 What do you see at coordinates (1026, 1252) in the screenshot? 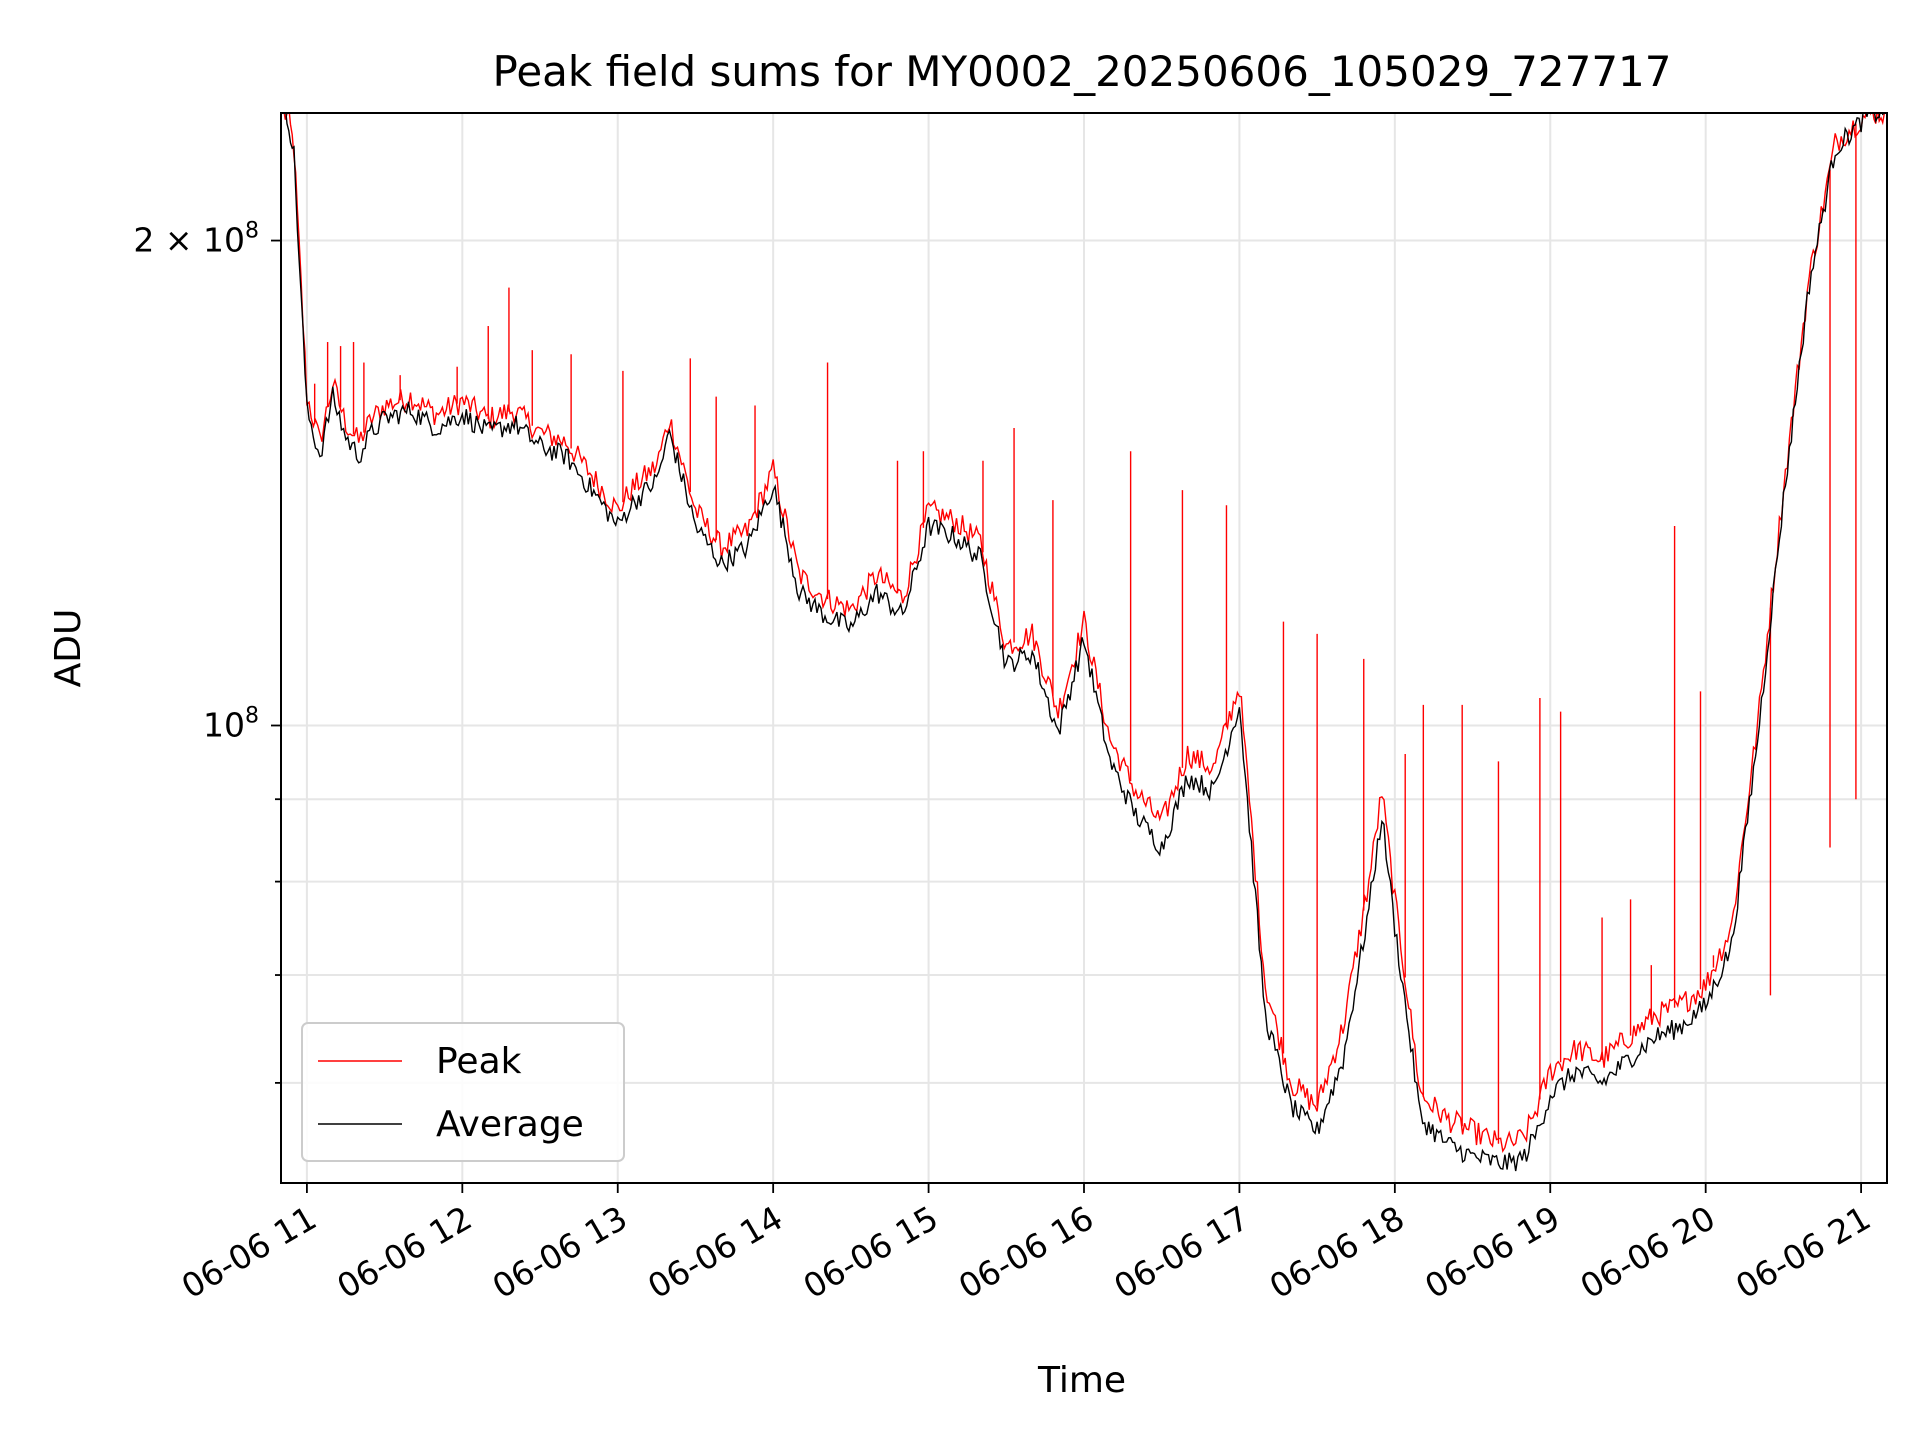
I see `x-tick-label: 06-06 16` at bounding box center [1026, 1252].